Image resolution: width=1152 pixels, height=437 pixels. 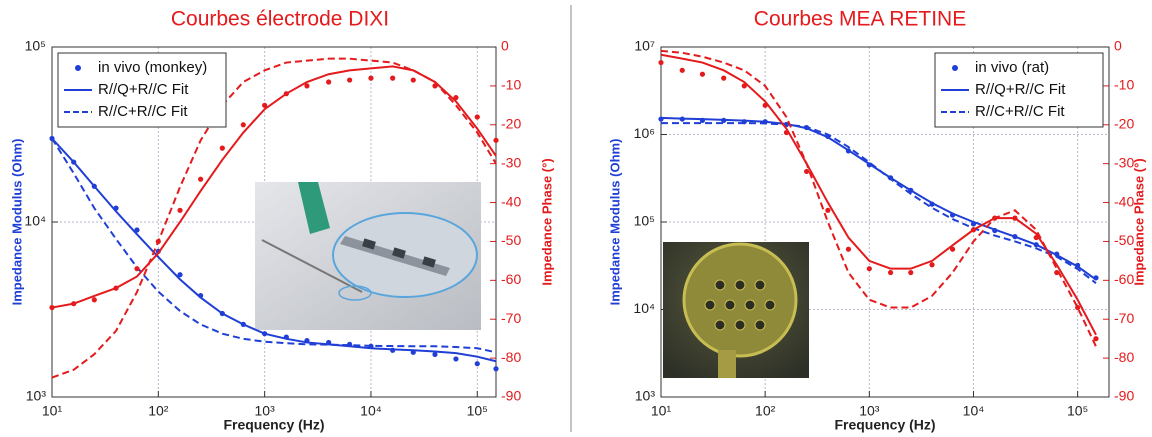 I want to click on y2-tick-label: -70, so click(x=1124, y=318).